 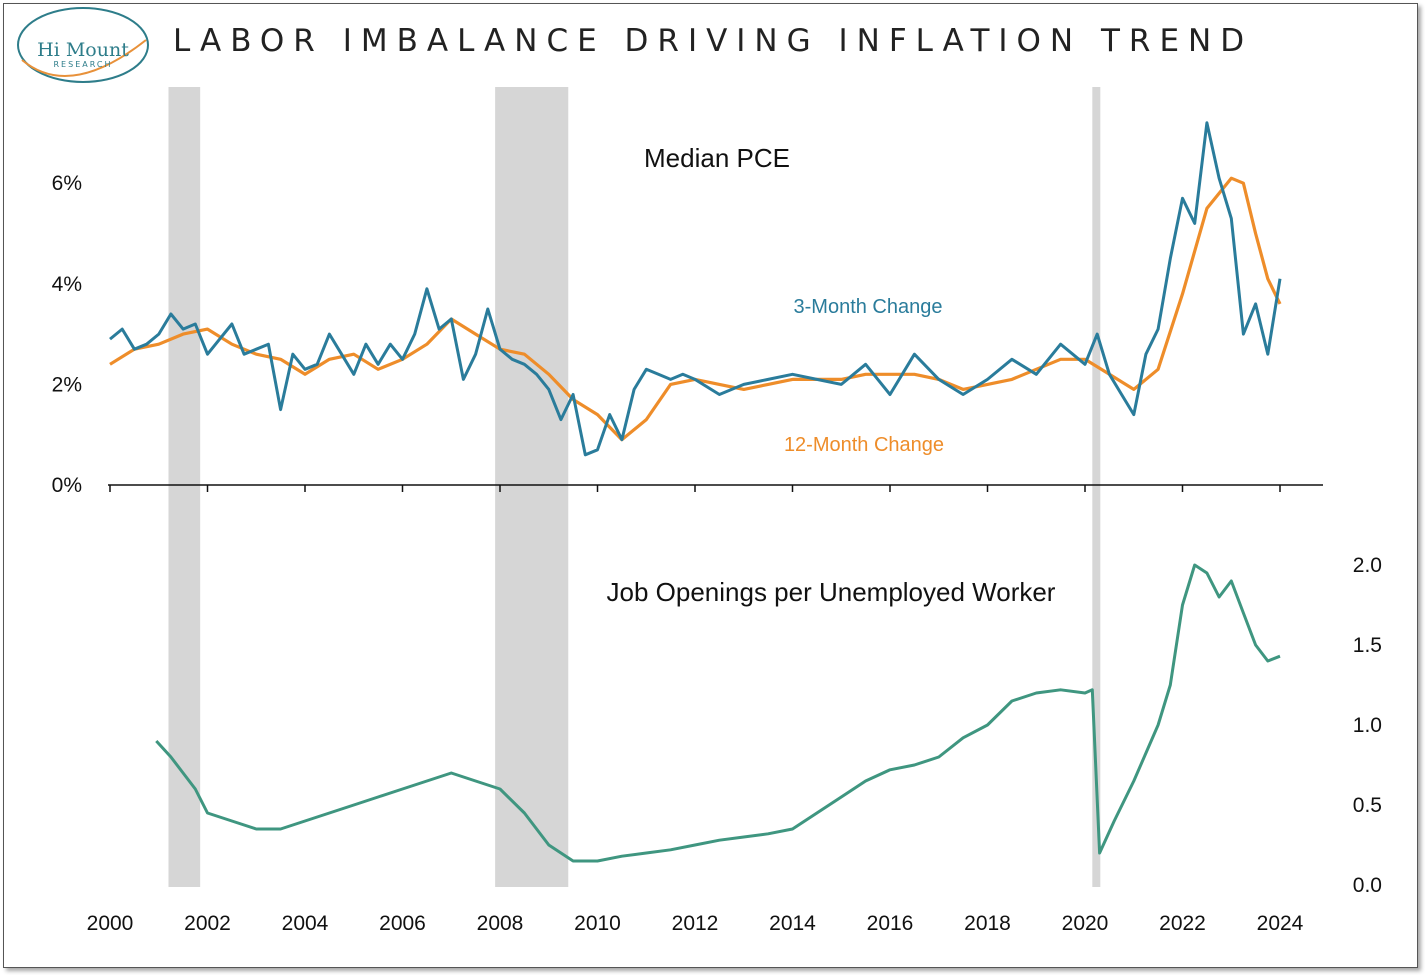 What do you see at coordinates (831, 592) in the screenshot?
I see `job-openings-title: Job Openings per Unemployed Worker` at bounding box center [831, 592].